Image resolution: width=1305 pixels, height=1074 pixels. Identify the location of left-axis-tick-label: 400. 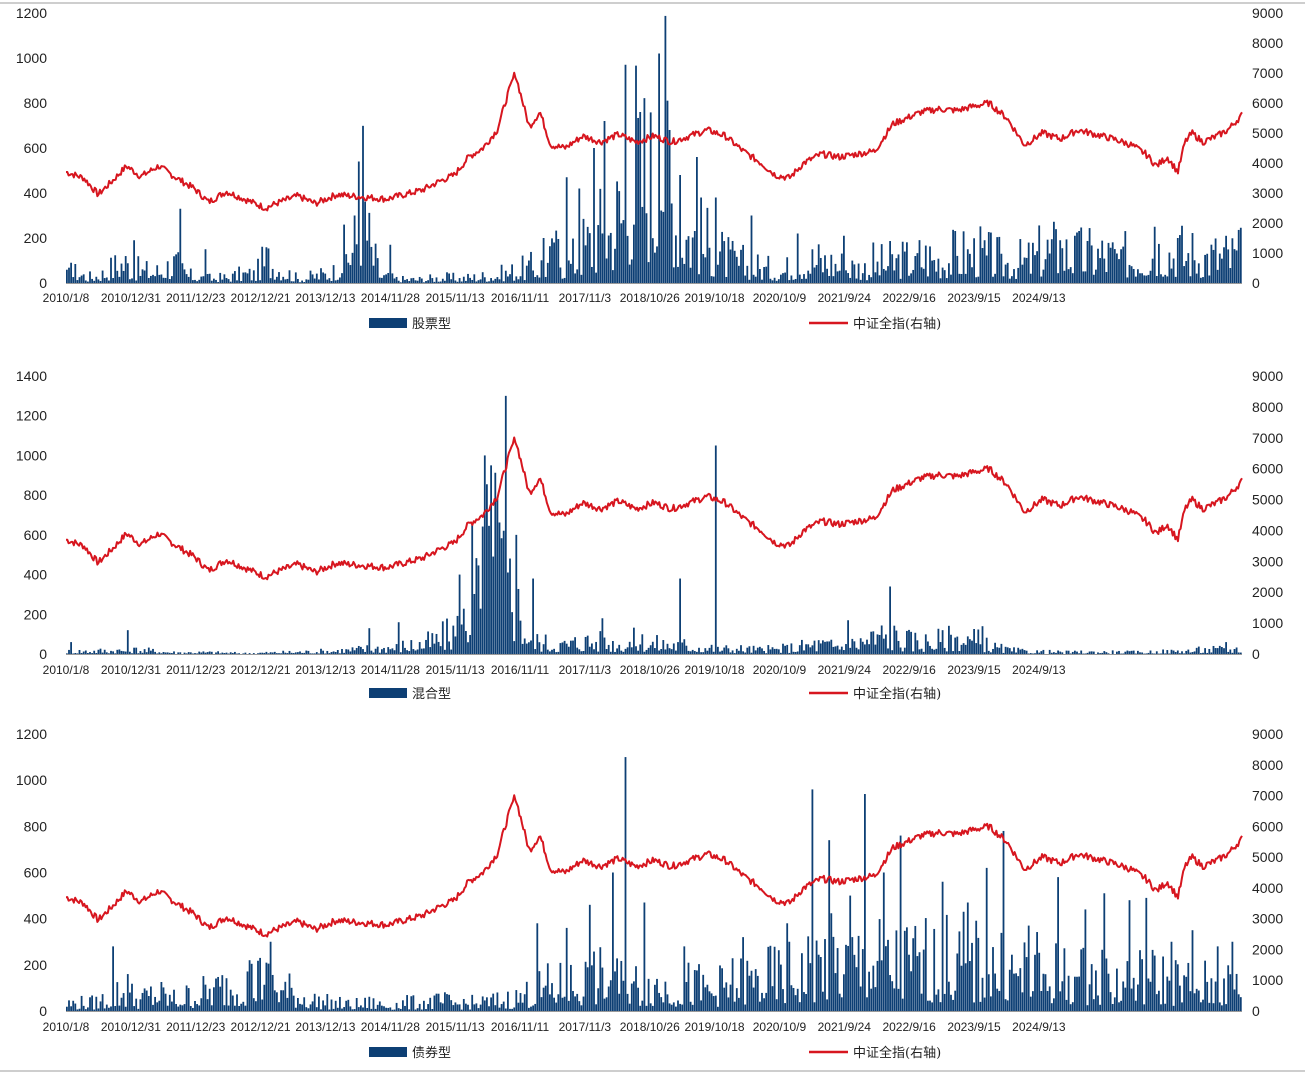
(36, 193).